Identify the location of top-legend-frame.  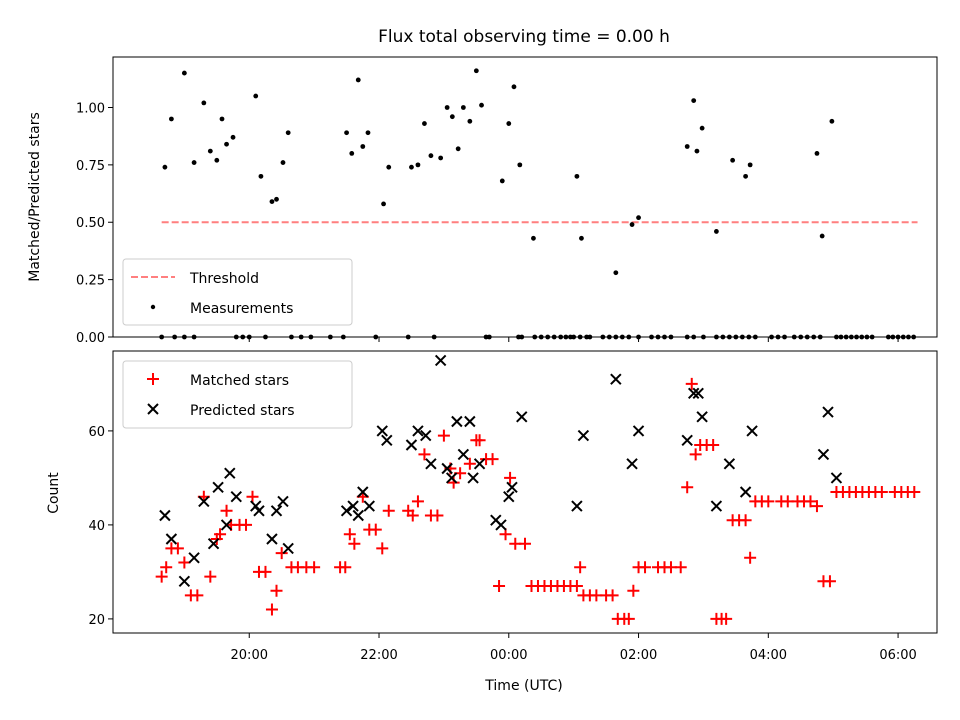
(237, 292).